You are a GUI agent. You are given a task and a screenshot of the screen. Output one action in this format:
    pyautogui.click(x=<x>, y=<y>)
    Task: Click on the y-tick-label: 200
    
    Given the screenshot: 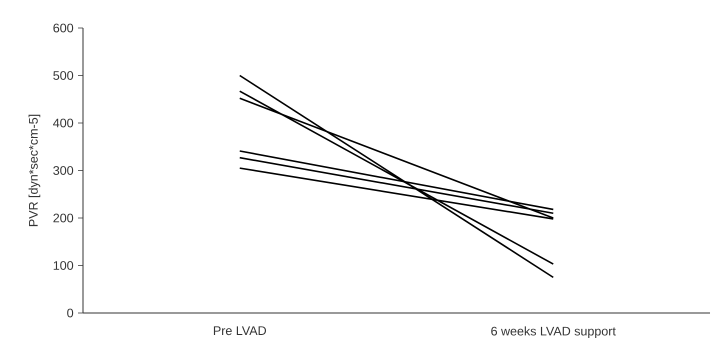 What is the action you would take?
    pyautogui.click(x=63, y=218)
    